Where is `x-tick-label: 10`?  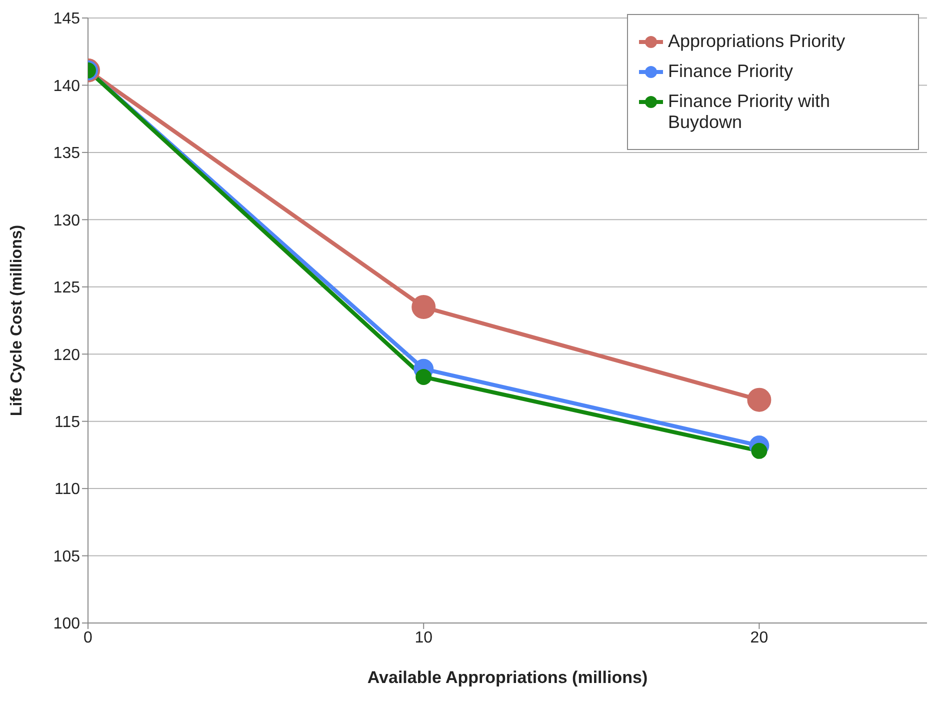
x-tick-label: 10 is located at coordinates (423, 637).